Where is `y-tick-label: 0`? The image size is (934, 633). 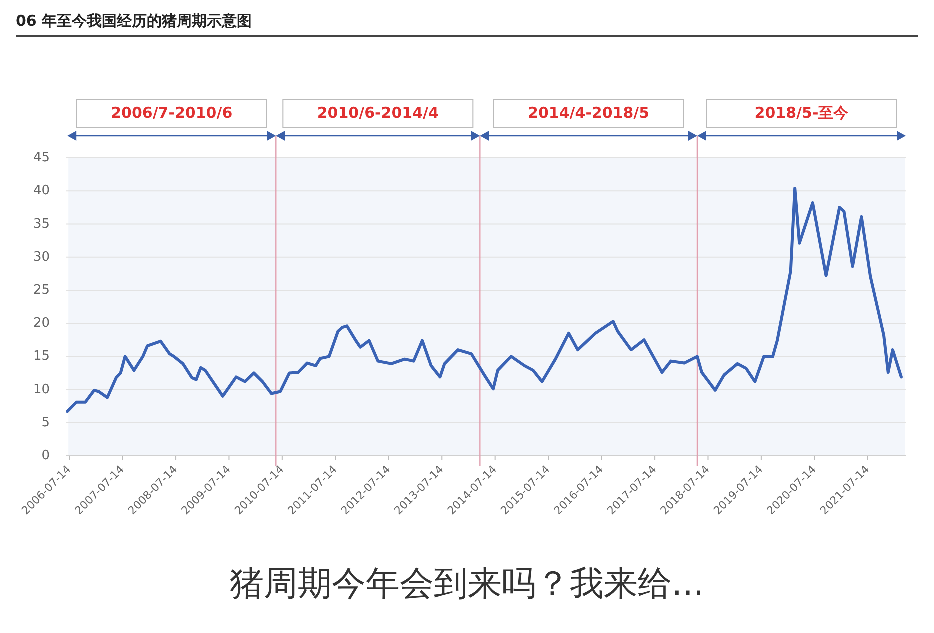 y-tick-label: 0 is located at coordinates (46, 456).